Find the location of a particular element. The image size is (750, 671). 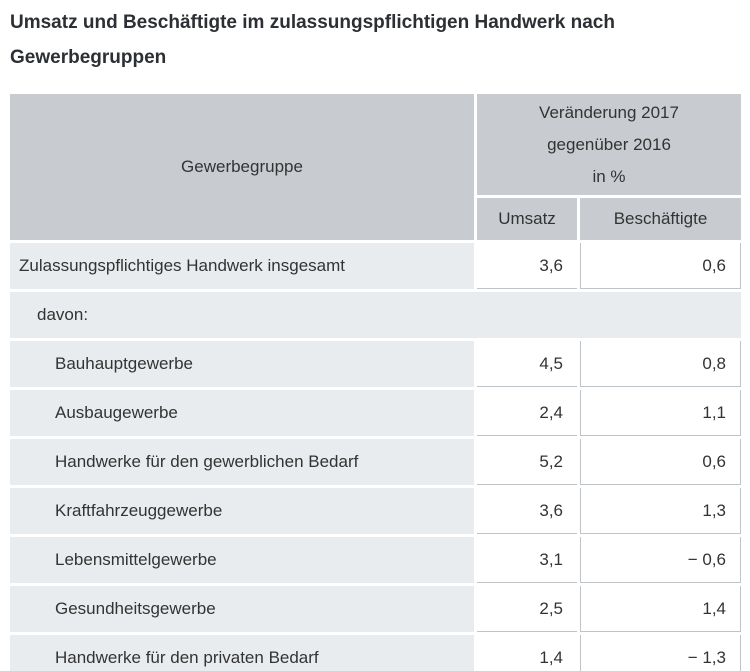

umsatz-value: 2,5 is located at coordinates (527, 609).